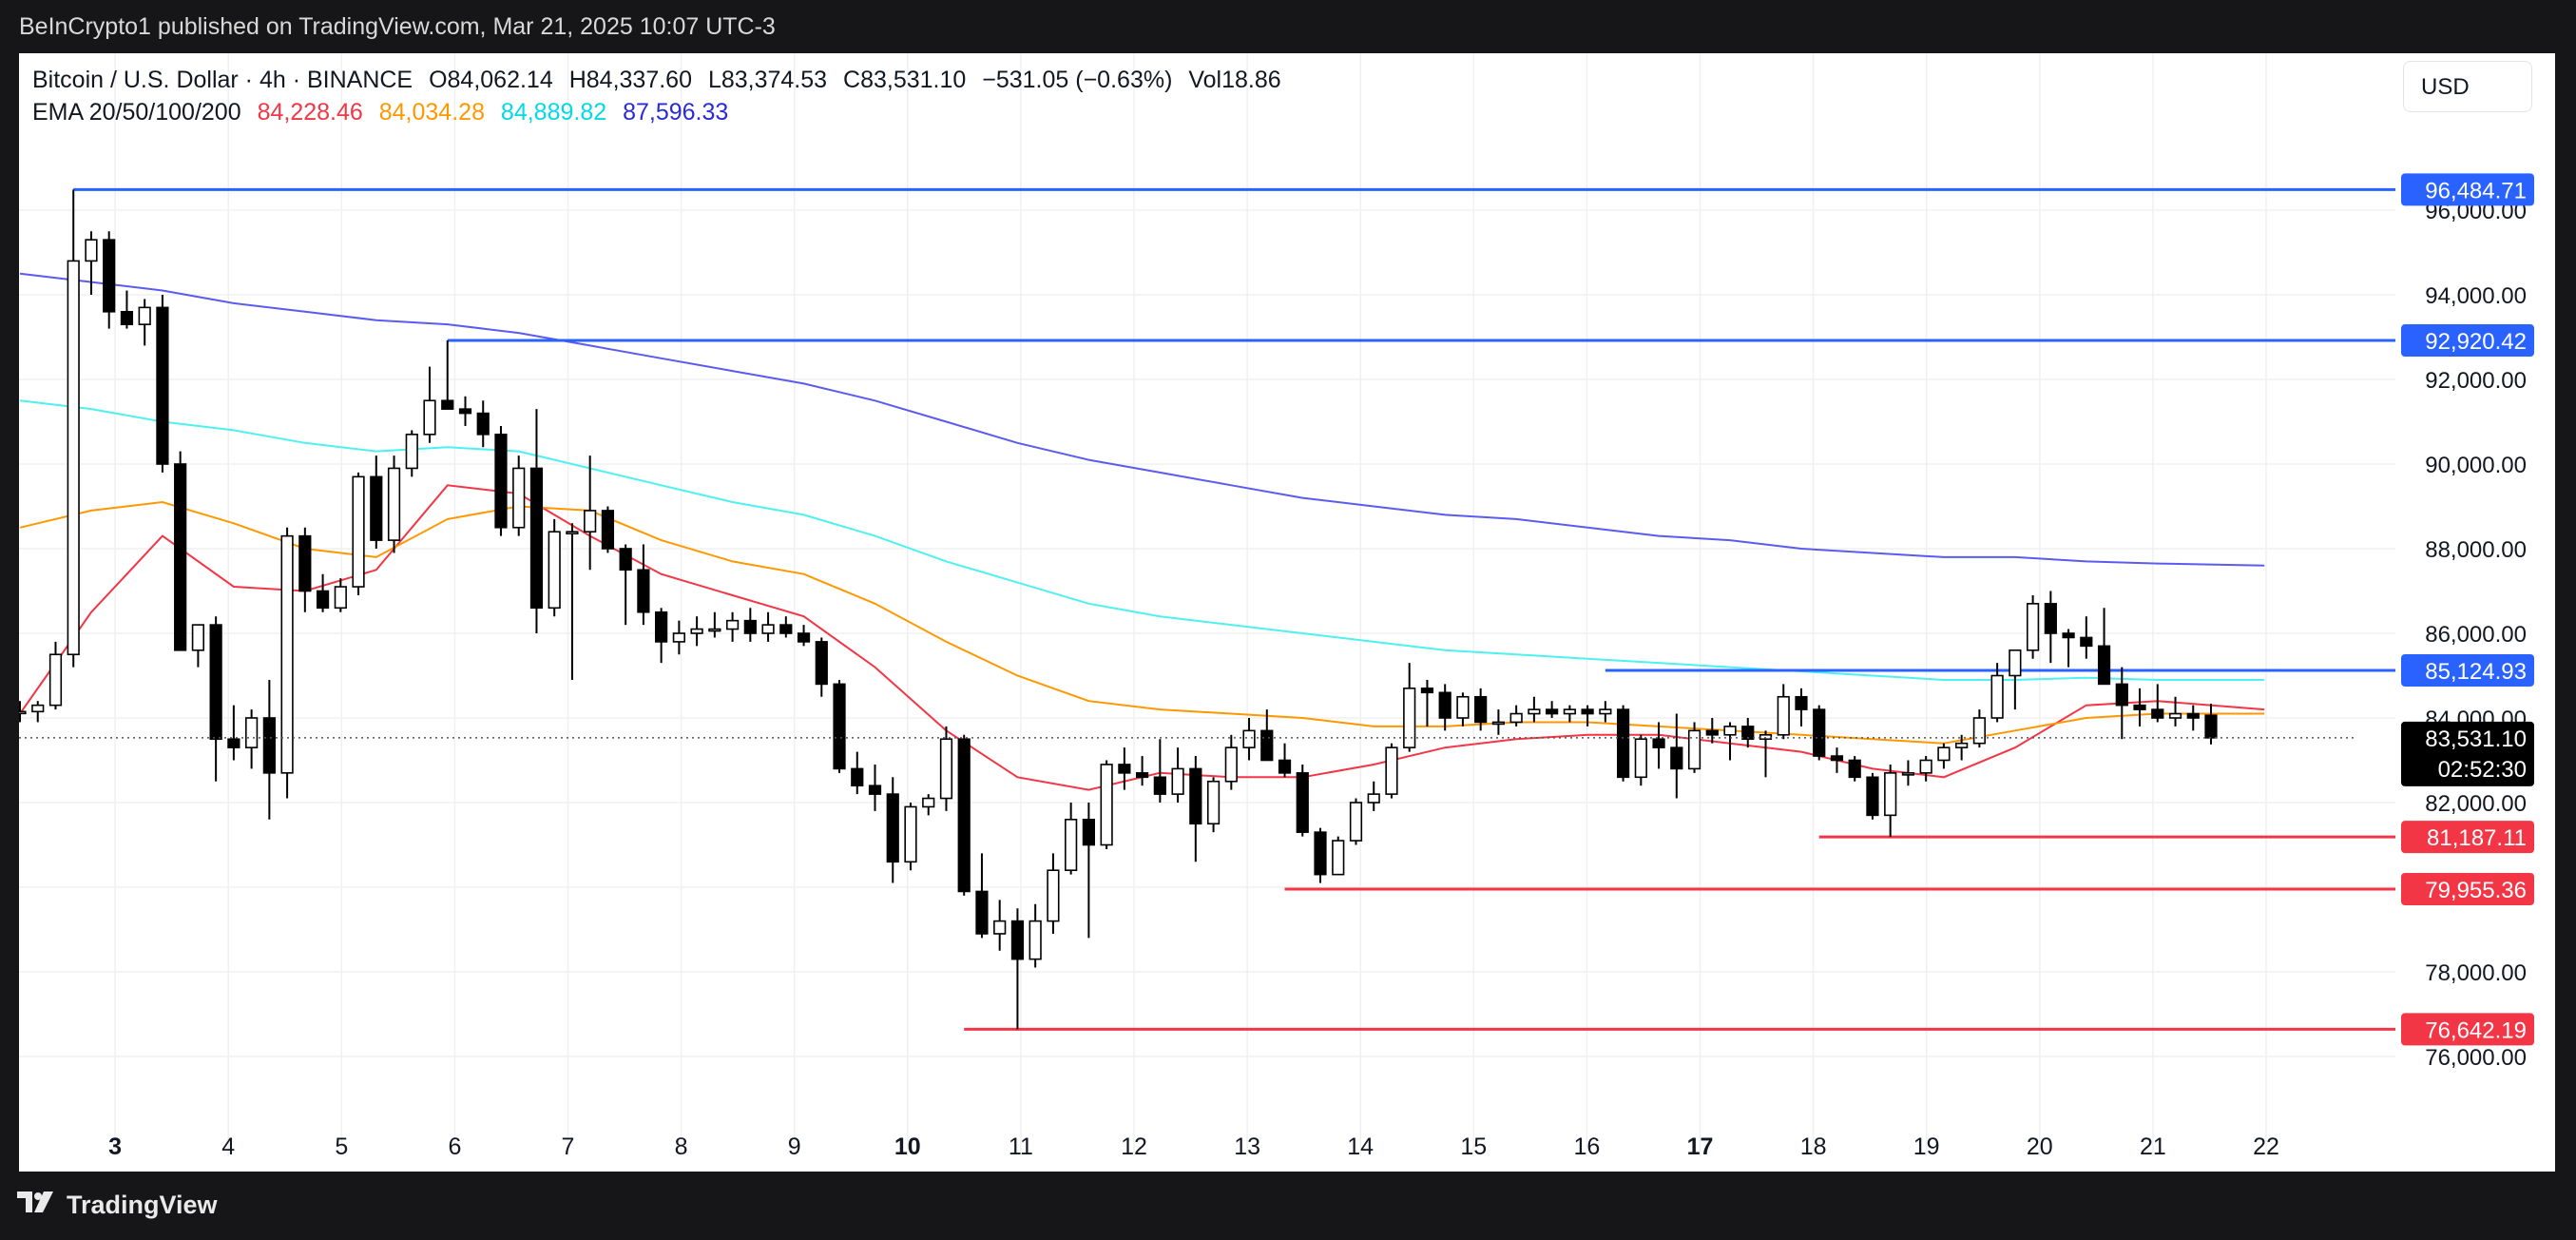 The image size is (2576, 1240). What do you see at coordinates (794, 1146) in the screenshot?
I see `time-tick-label: 9` at bounding box center [794, 1146].